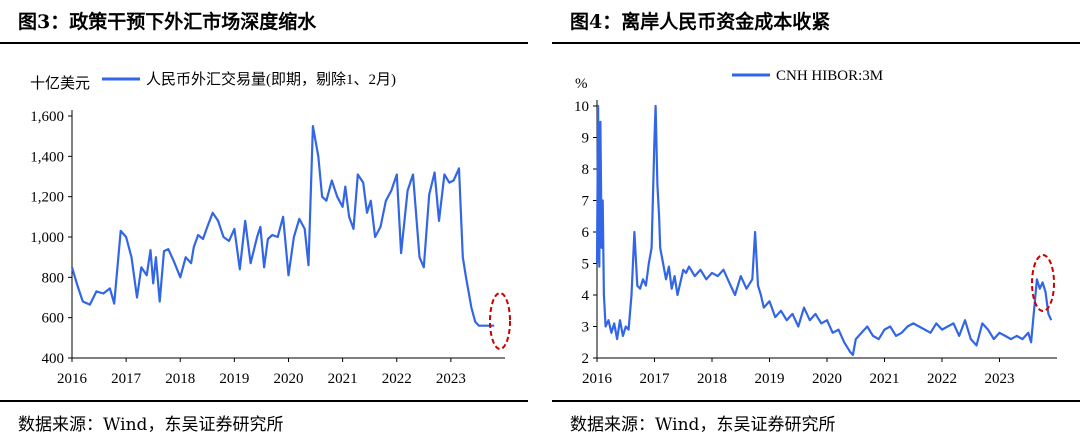  What do you see at coordinates (586, 170) in the screenshot?
I see `y-tick-label: 8` at bounding box center [586, 170].